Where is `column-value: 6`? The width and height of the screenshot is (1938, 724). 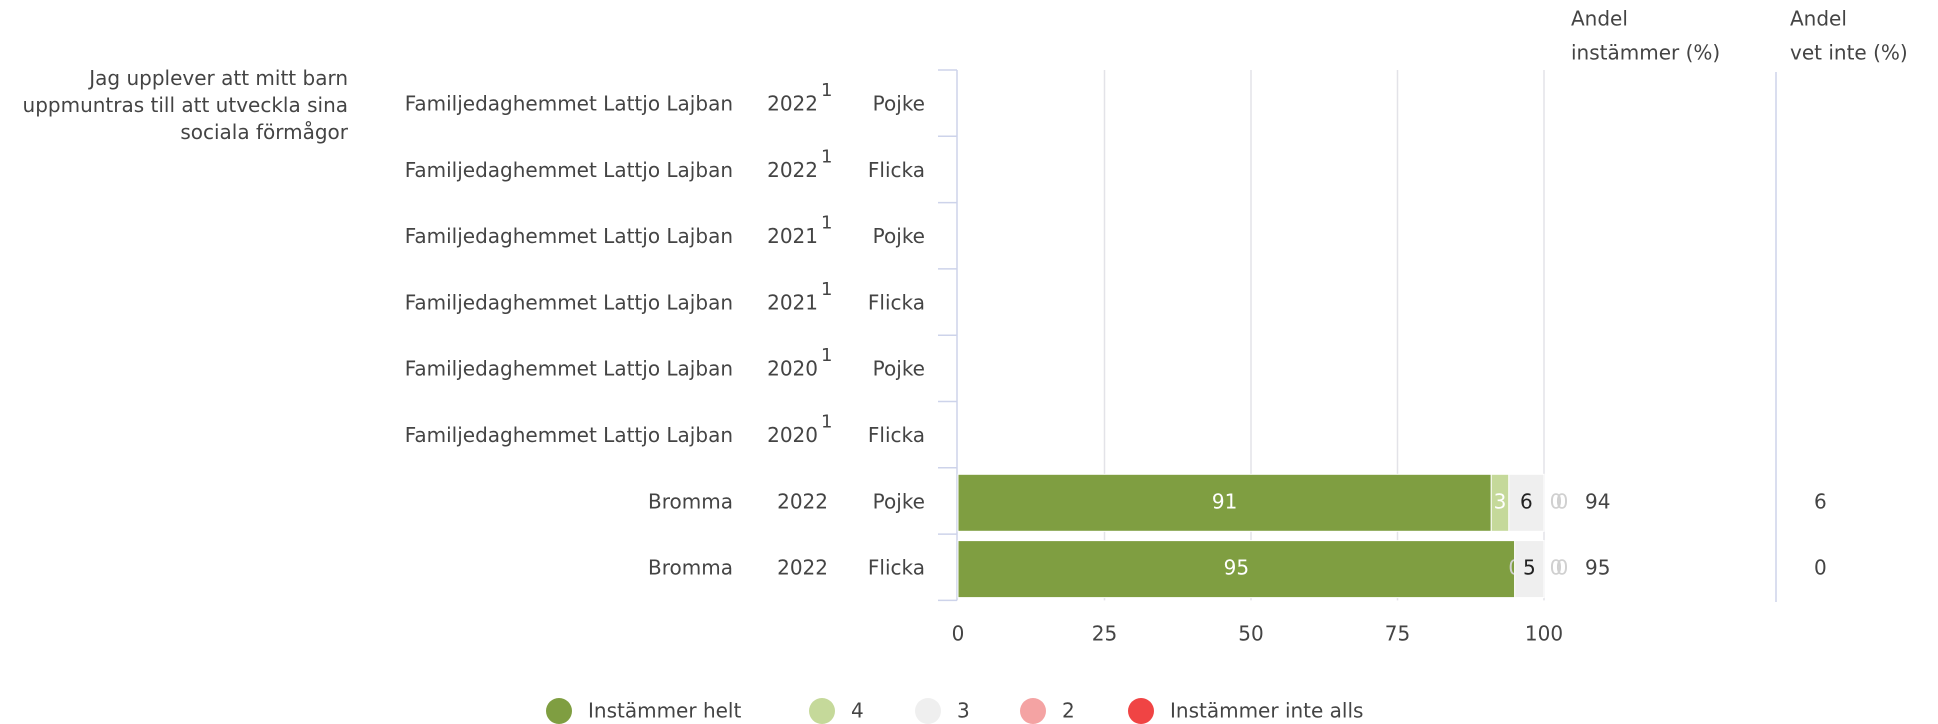 column-value: 6 is located at coordinates (1820, 501).